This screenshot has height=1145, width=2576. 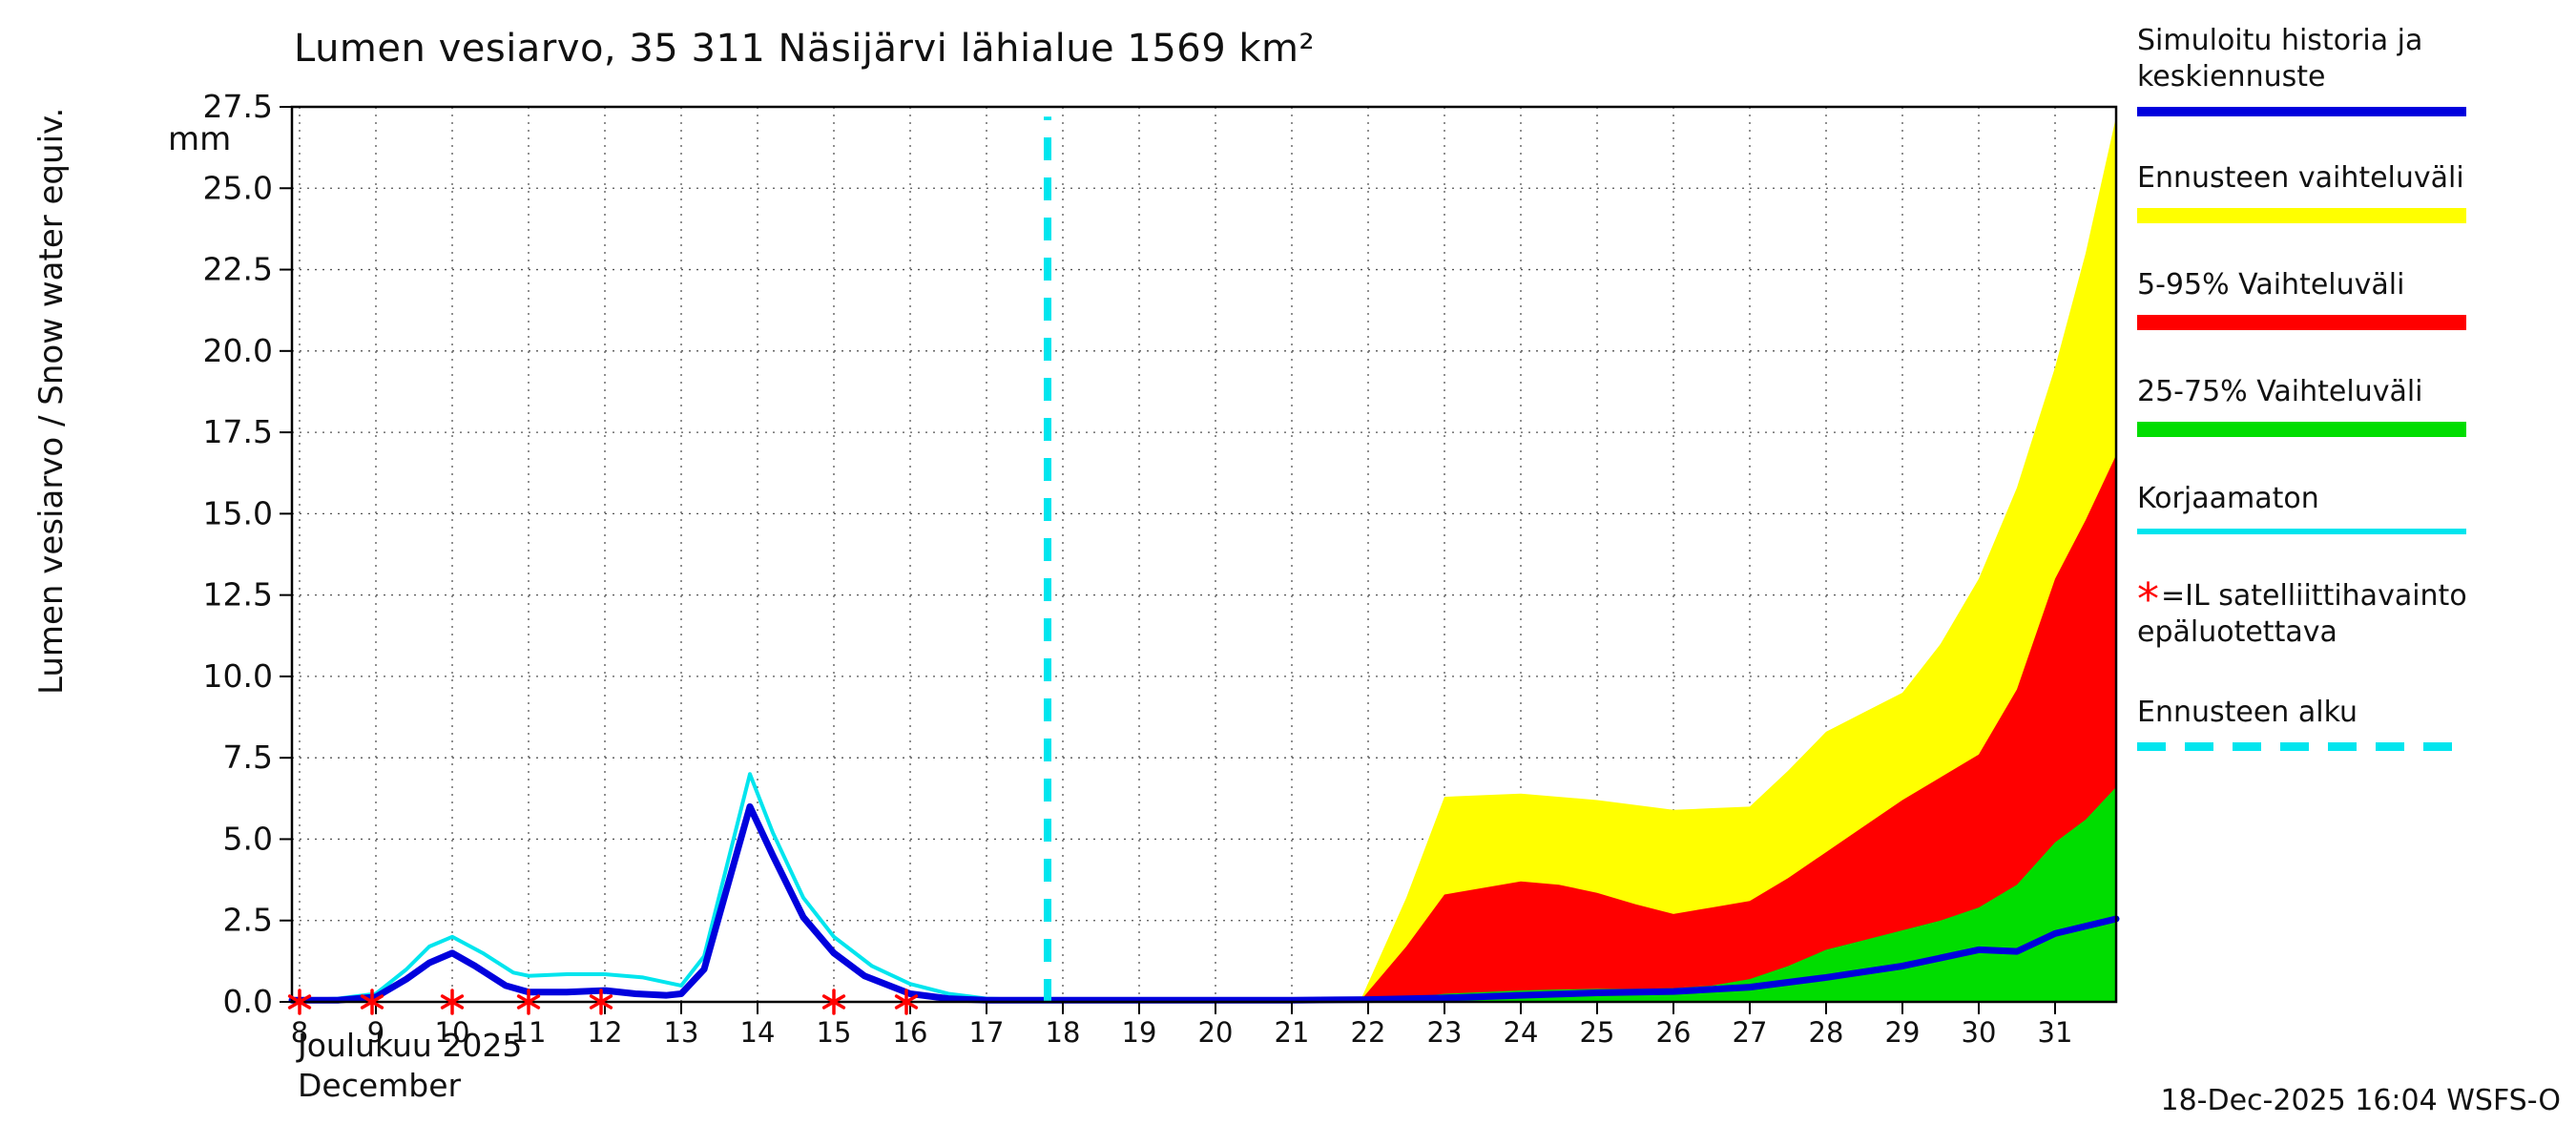 What do you see at coordinates (2148, 599) in the screenshot?
I see `asterisk-marker-icon: *` at bounding box center [2148, 599].